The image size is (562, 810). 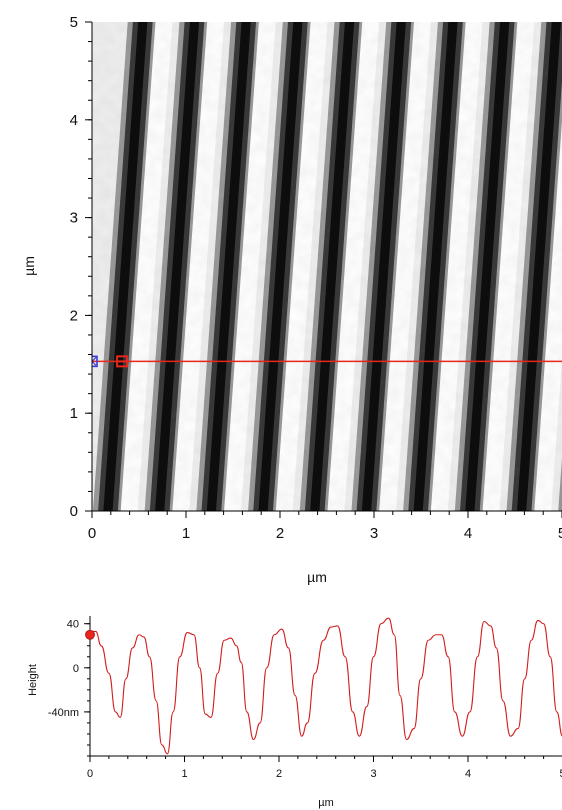 What do you see at coordinates (74, 22) in the screenshot?
I see `image-y-tick-label: 5` at bounding box center [74, 22].